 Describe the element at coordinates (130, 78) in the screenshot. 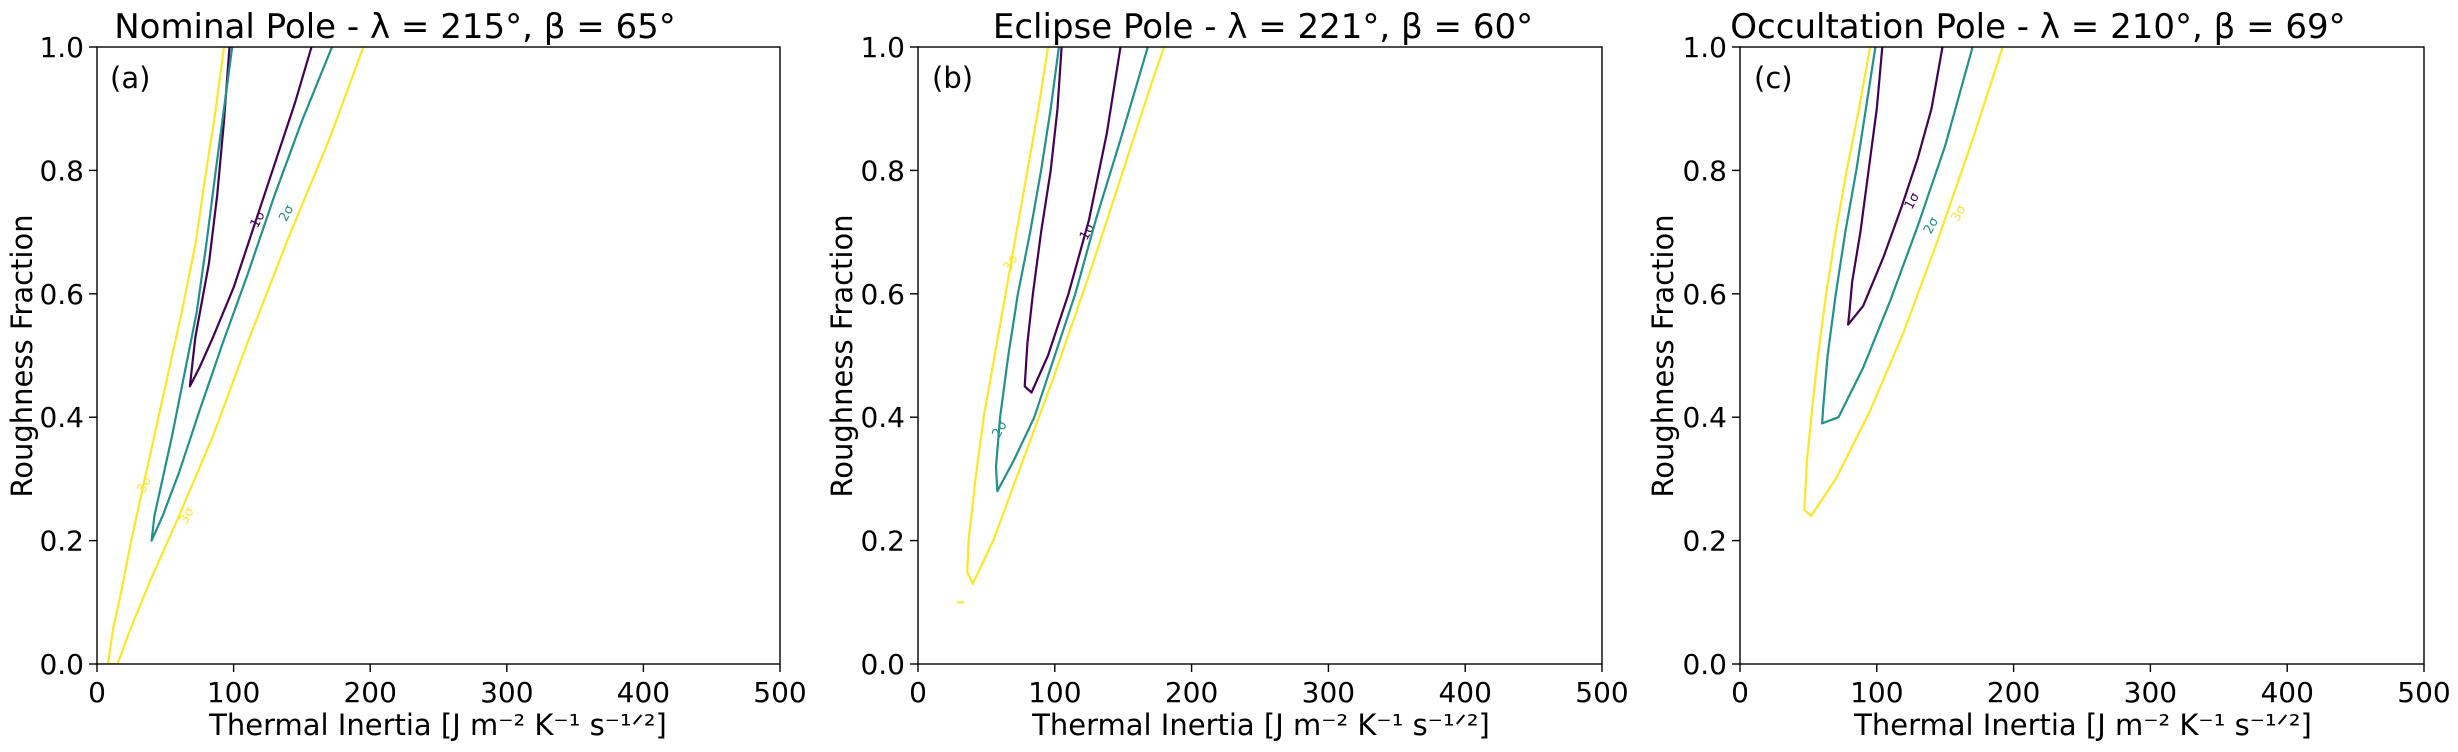

I see `panel-tag: (a)` at that location.